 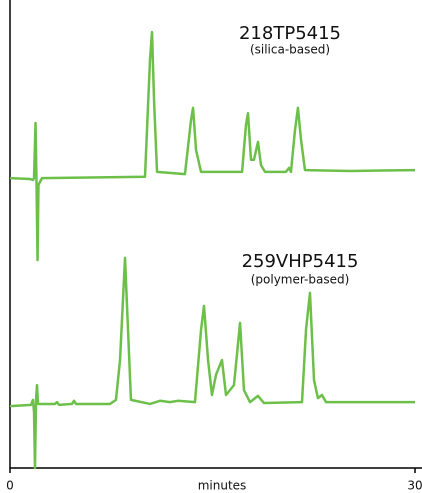 I want to click on x-axis-label: minutes, so click(x=222, y=486).